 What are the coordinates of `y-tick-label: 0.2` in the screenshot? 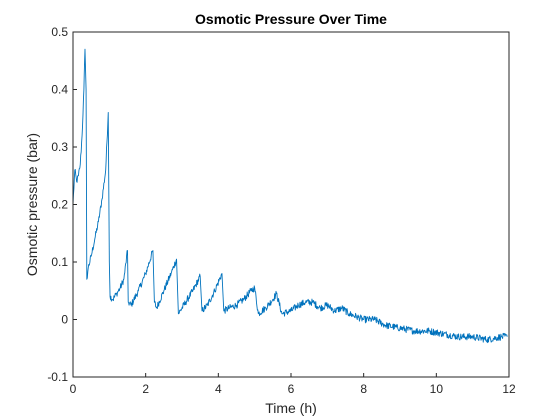 It's located at (59, 205).